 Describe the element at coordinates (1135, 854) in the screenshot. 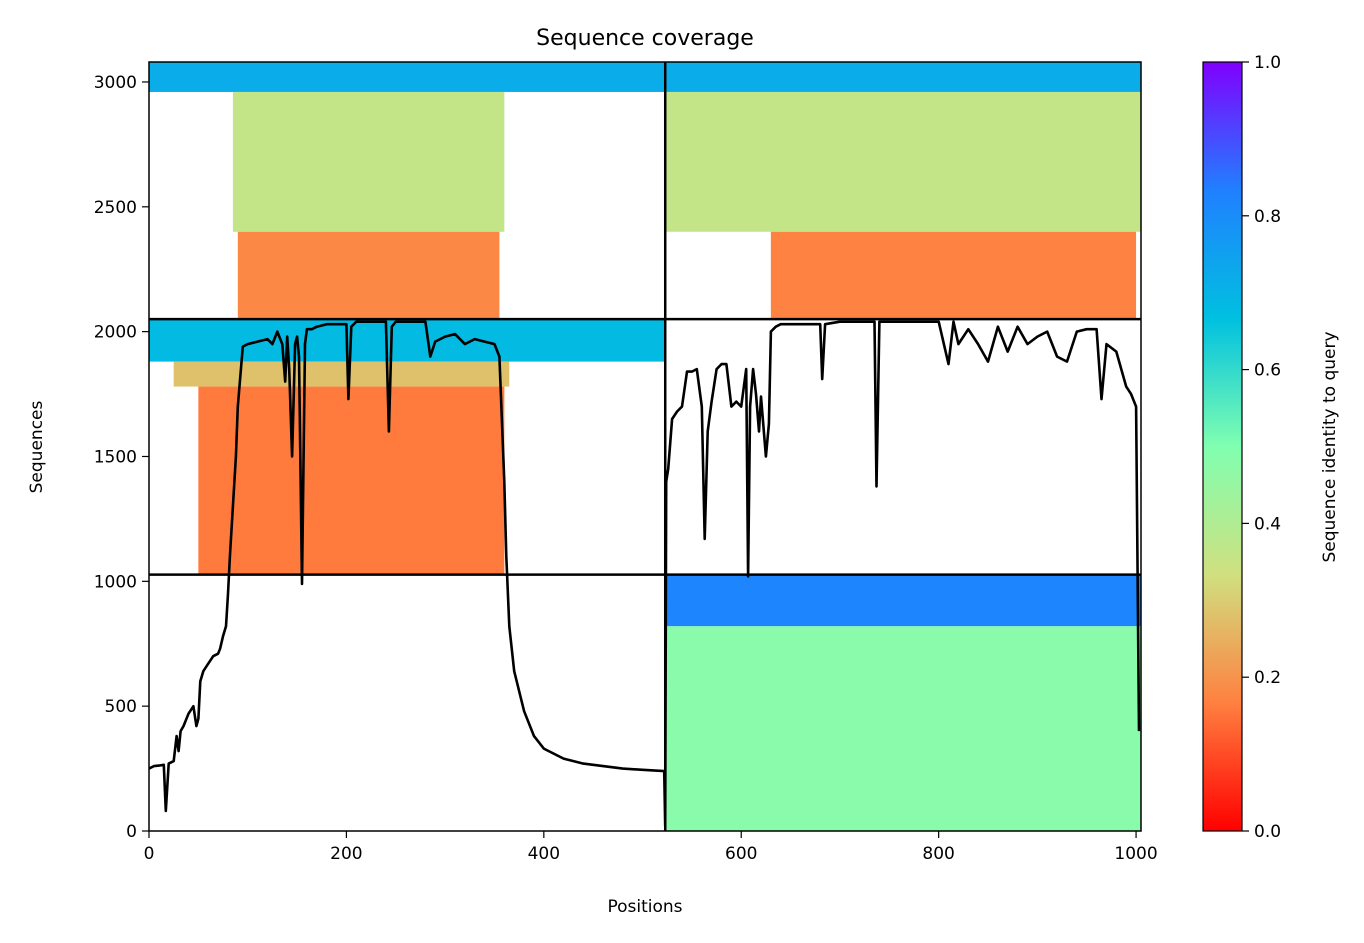

I see `x-tick-label: 1000` at that location.